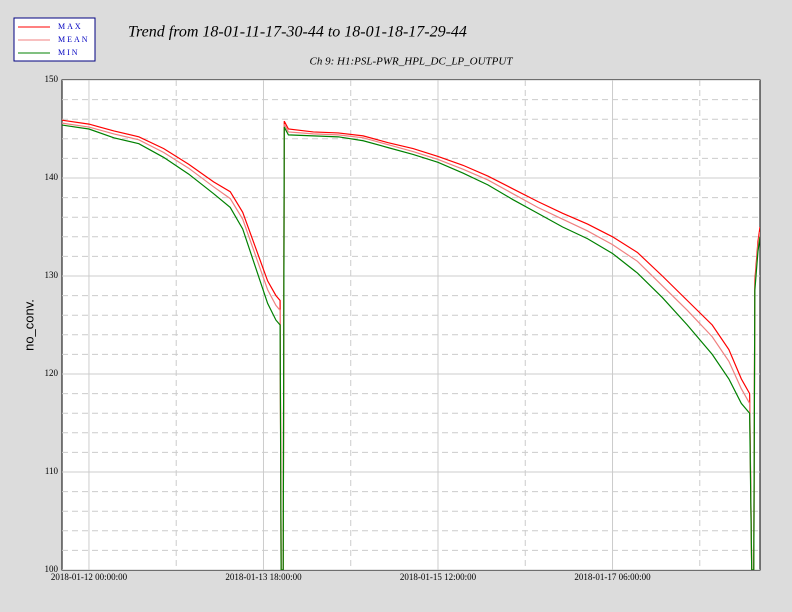 The height and width of the screenshot is (612, 792). Describe the element at coordinates (52, 373) in the screenshot. I see `y-tick-label: 120` at that location.